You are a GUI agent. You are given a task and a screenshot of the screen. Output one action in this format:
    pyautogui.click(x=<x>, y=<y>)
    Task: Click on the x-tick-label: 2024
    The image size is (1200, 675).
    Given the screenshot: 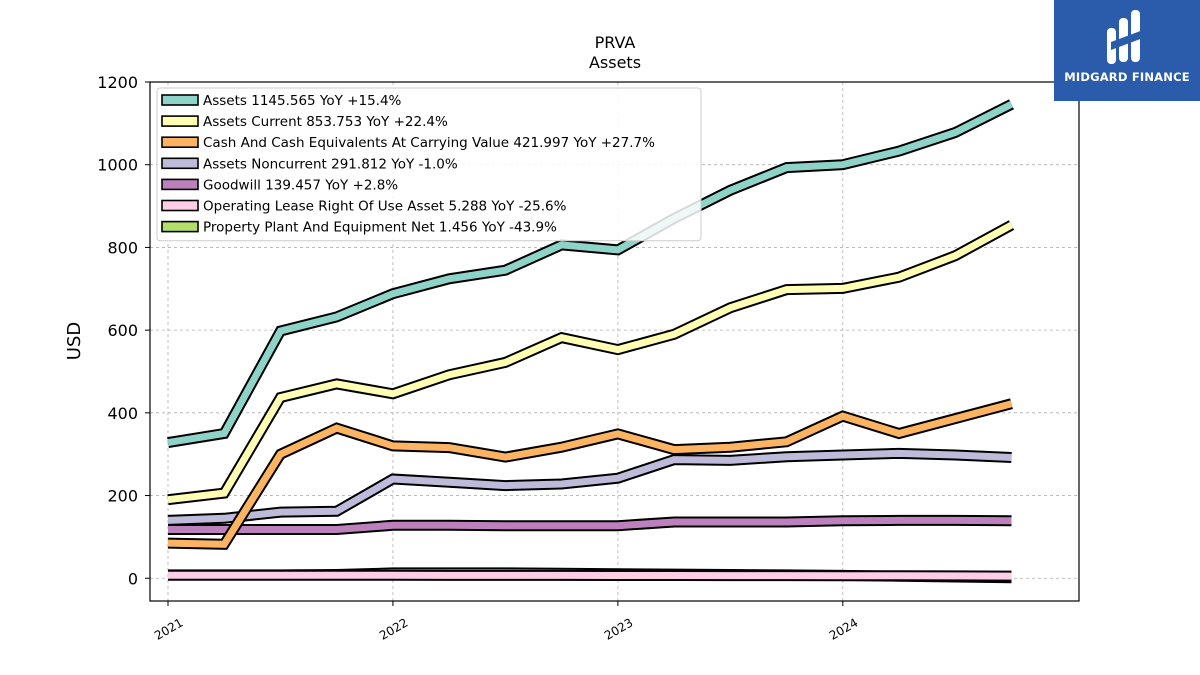 What is the action you would take?
    pyautogui.click(x=843, y=628)
    